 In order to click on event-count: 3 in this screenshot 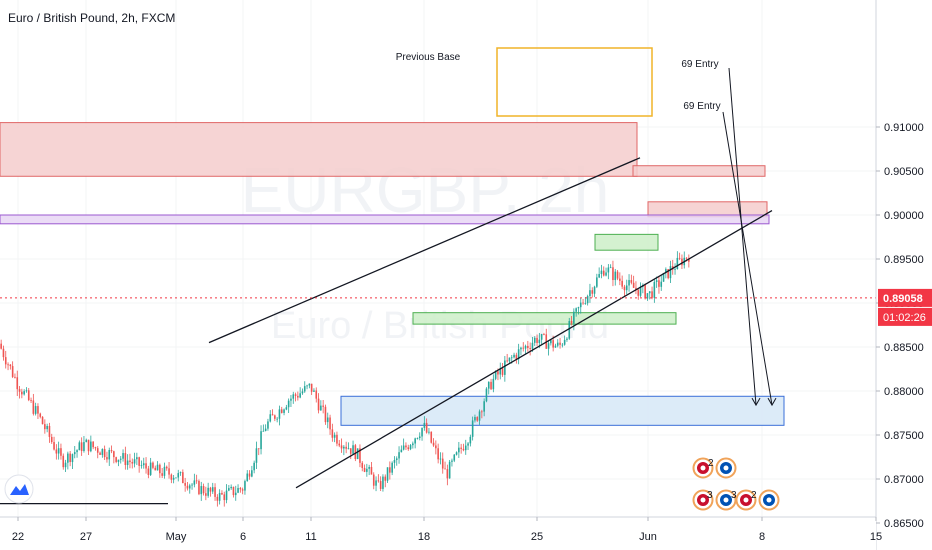, I will do `click(734, 495)`.